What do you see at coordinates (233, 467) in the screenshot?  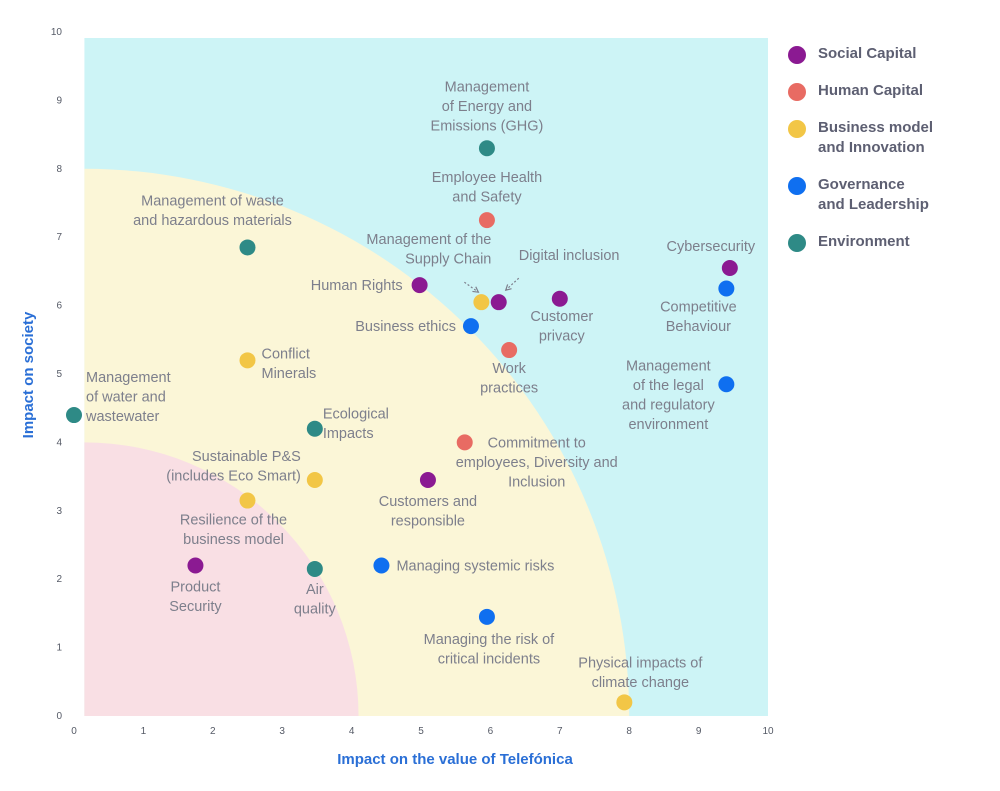 I see `data-point-label: Sustainable P&S (includes Eco Smart)` at bounding box center [233, 467].